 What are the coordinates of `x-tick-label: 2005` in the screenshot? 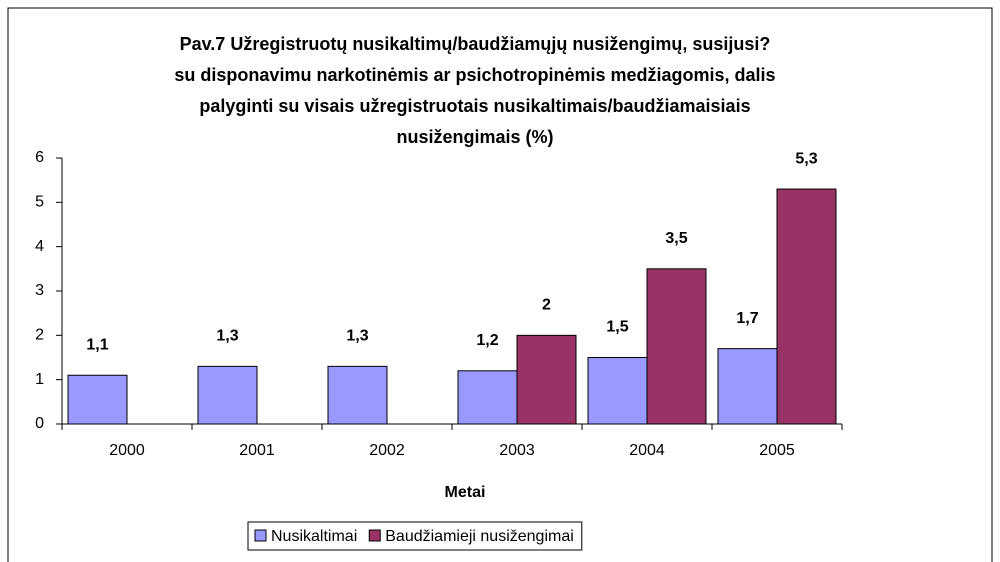 It's located at (777, 450).